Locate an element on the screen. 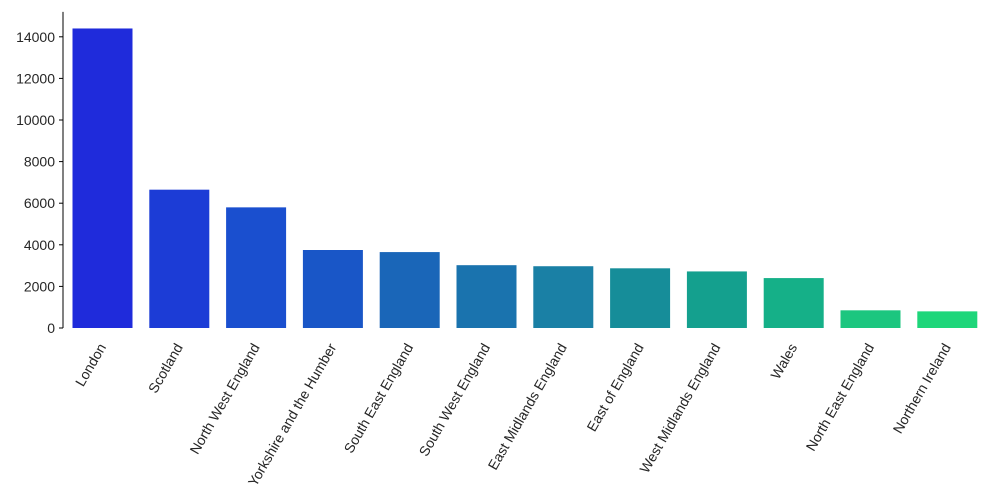 The height and width of the screenshot is (500, 1000). bar-south-east-england is located at coordinates (409, 290).